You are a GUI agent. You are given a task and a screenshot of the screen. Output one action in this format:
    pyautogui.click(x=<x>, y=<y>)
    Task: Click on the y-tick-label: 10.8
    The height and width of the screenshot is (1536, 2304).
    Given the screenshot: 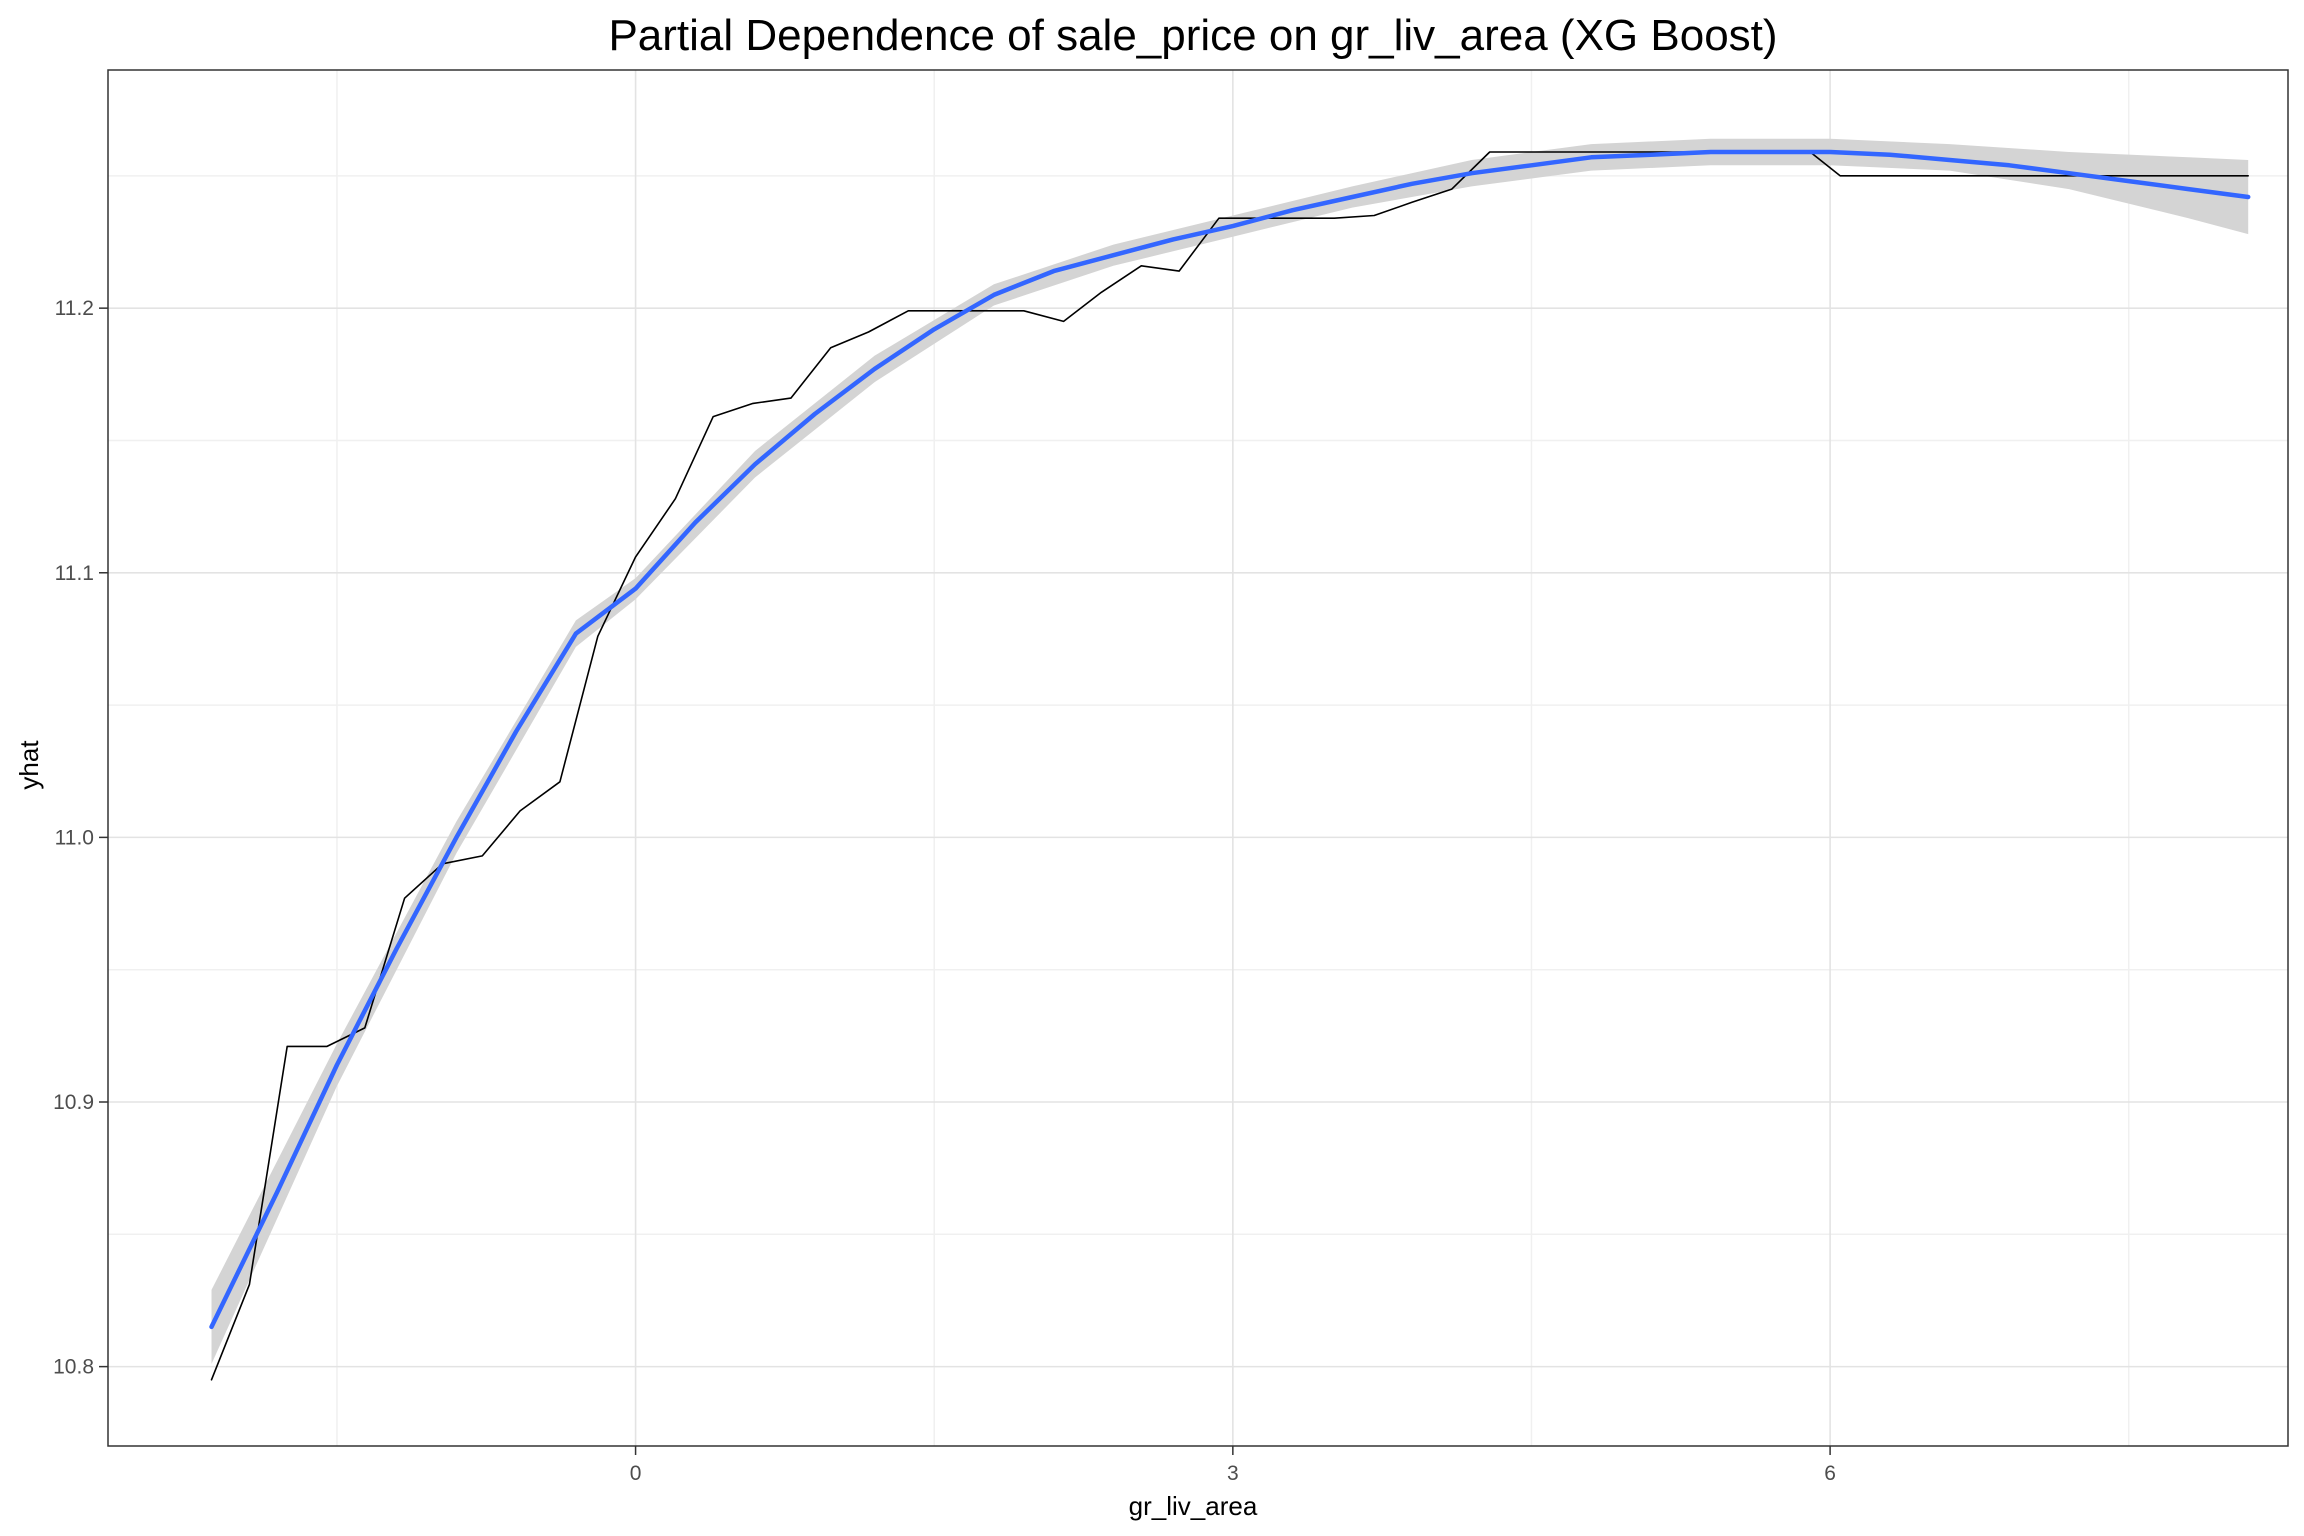 What is the action you would take?
    pyautogui.click(x=73, y=1367)
    